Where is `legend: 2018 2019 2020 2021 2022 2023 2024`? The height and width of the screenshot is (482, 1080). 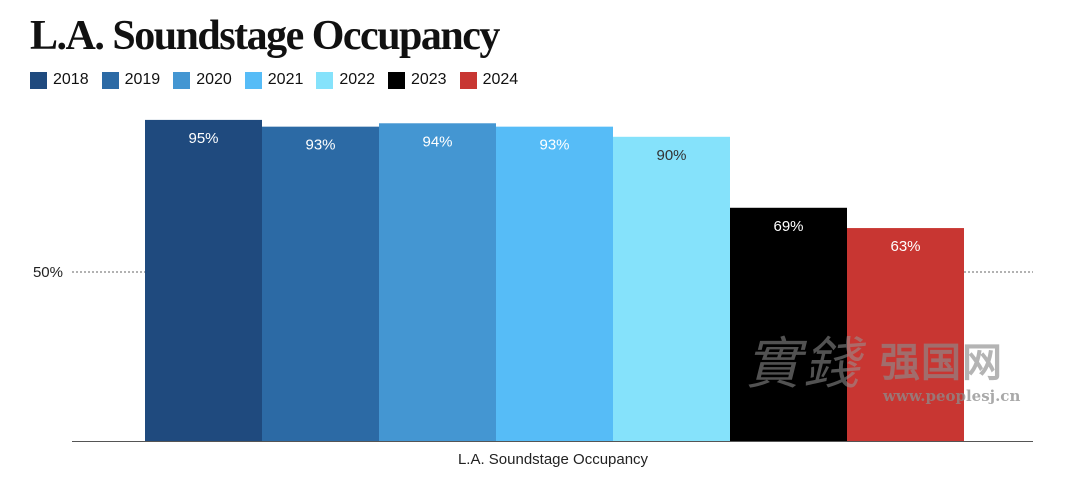
legend: 2018 2019 2020 2021 2022 2023 2024 is located at coordinates (280, 80).